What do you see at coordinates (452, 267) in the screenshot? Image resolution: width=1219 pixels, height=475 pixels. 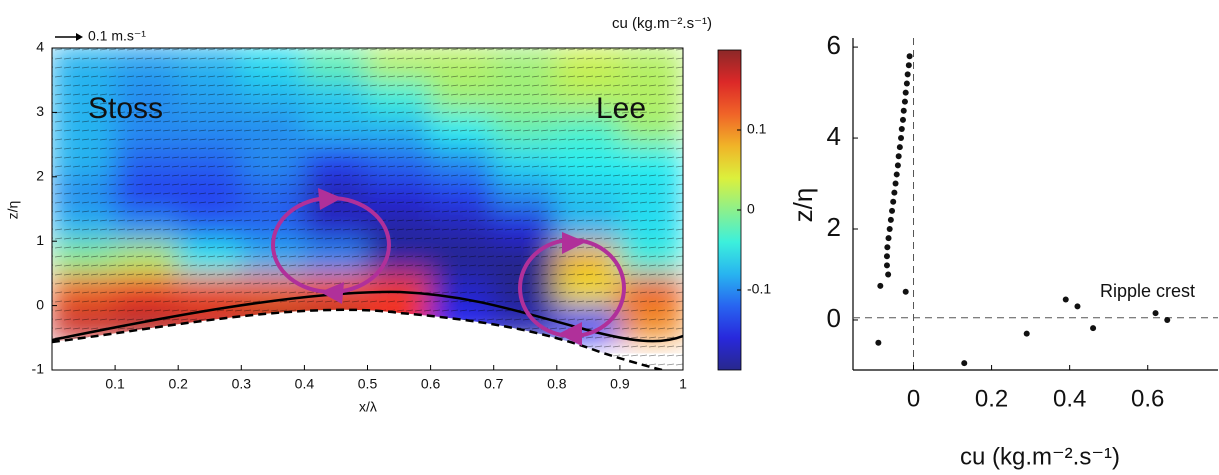 I see `arrow-heads` at bounding box center [452, 267].